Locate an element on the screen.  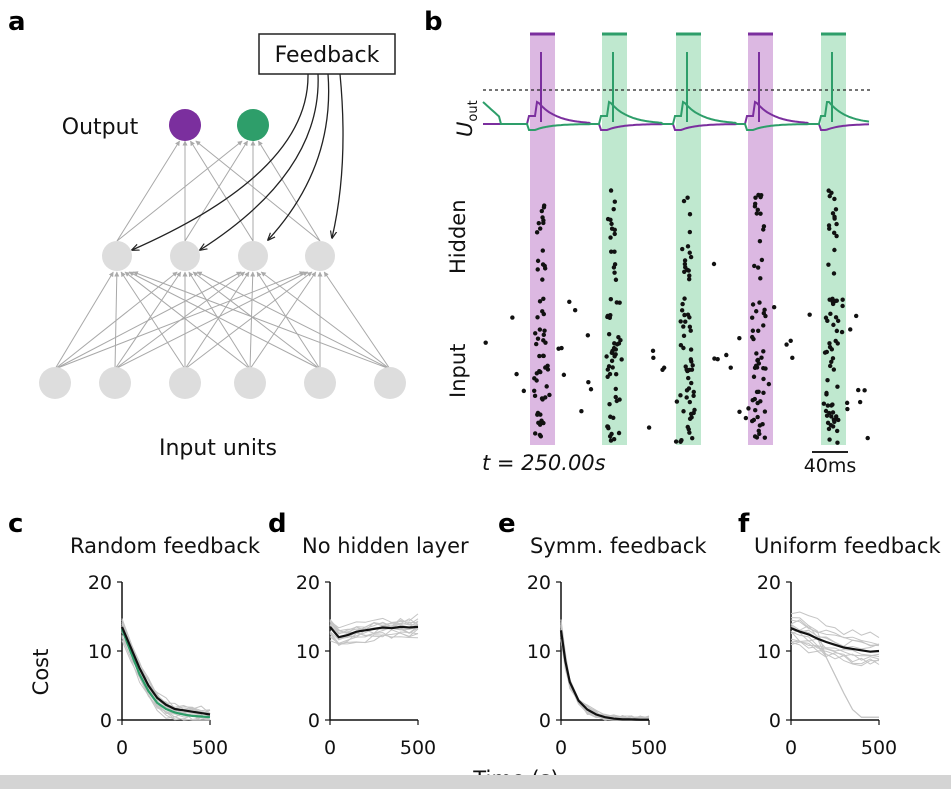
feedback-arrows is located at coordinates (238, 161).